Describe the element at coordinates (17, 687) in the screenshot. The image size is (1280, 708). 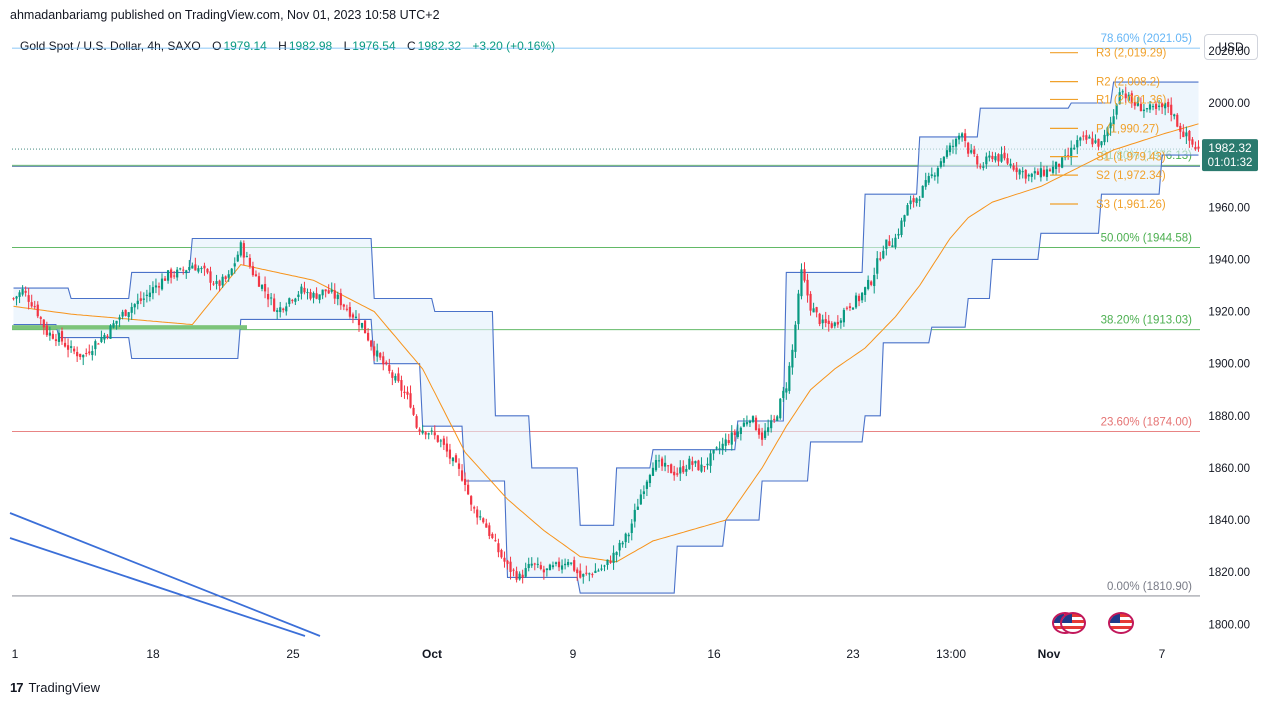
I see `tradingview-logo-icon: 17` at that location.